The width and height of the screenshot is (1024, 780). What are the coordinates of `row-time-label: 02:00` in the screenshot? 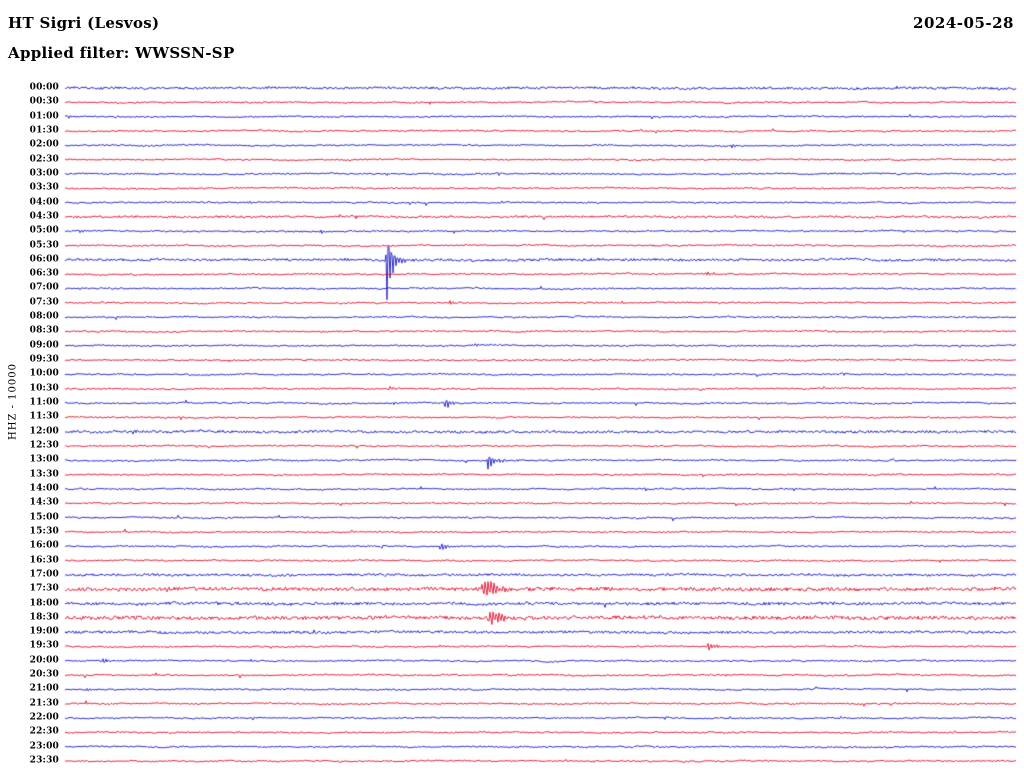 It's located at (44, 144).